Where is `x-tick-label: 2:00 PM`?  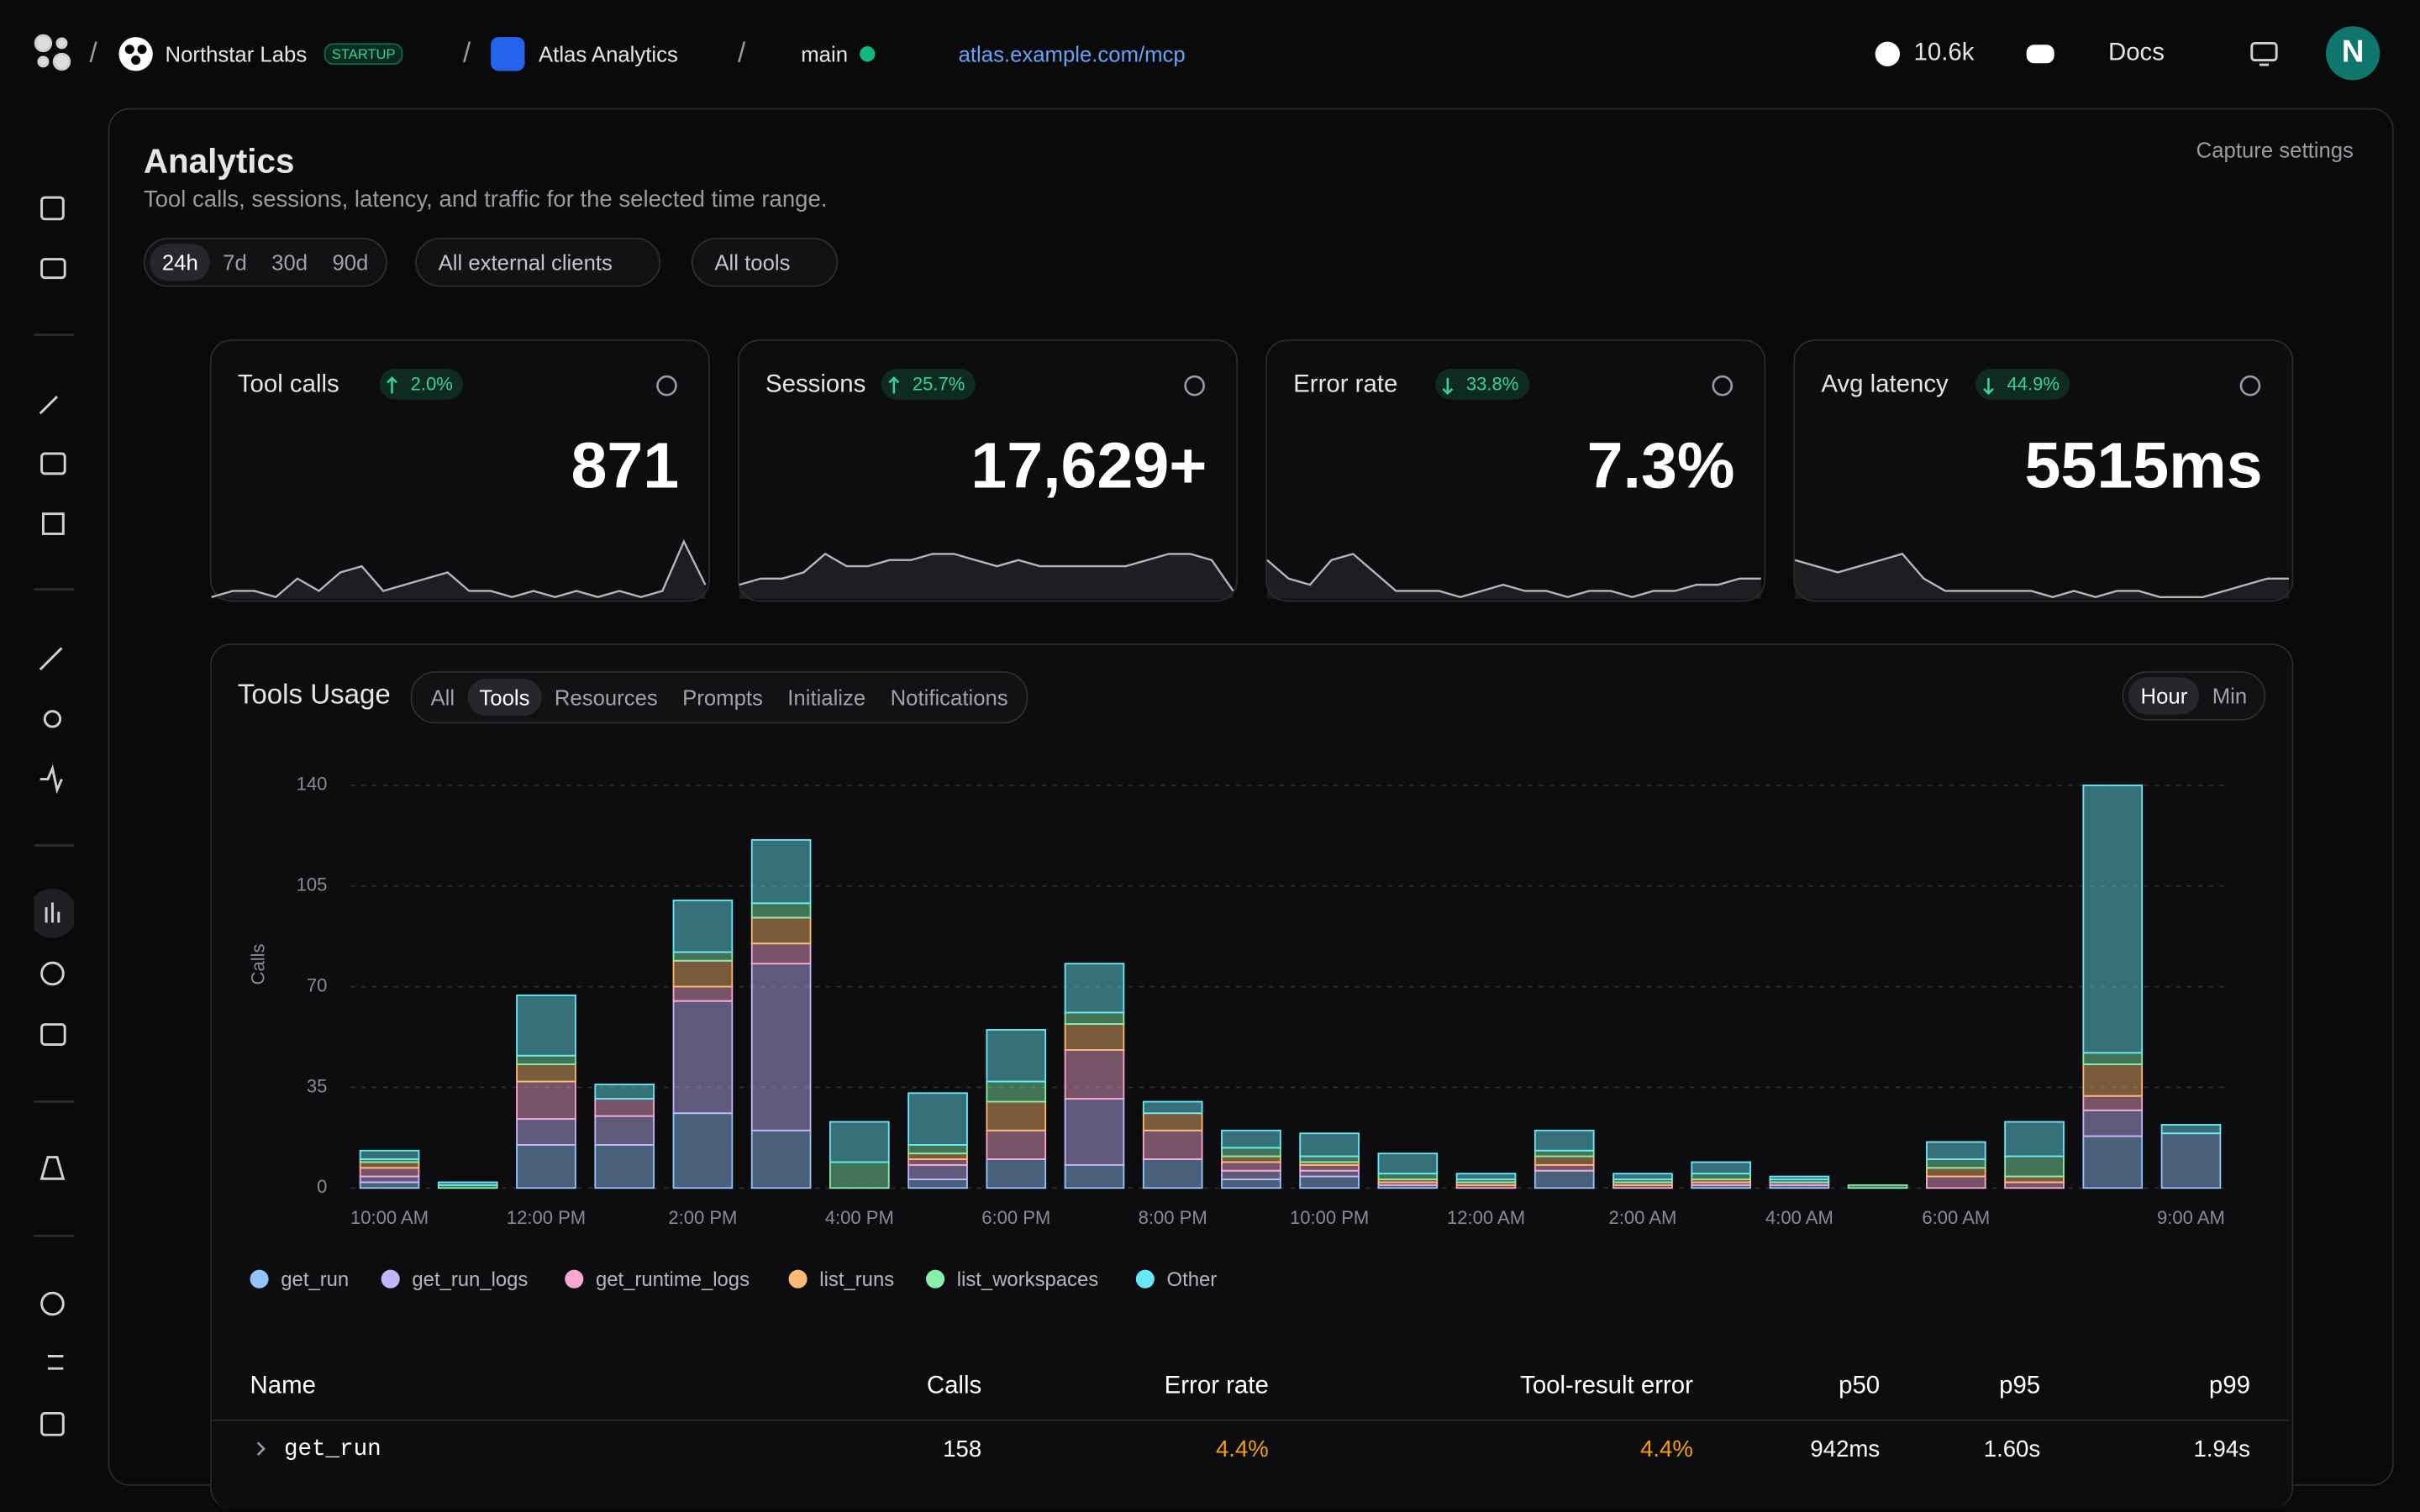 x-tick-label: 2:00 PM is located at coordinates (703, 1217).